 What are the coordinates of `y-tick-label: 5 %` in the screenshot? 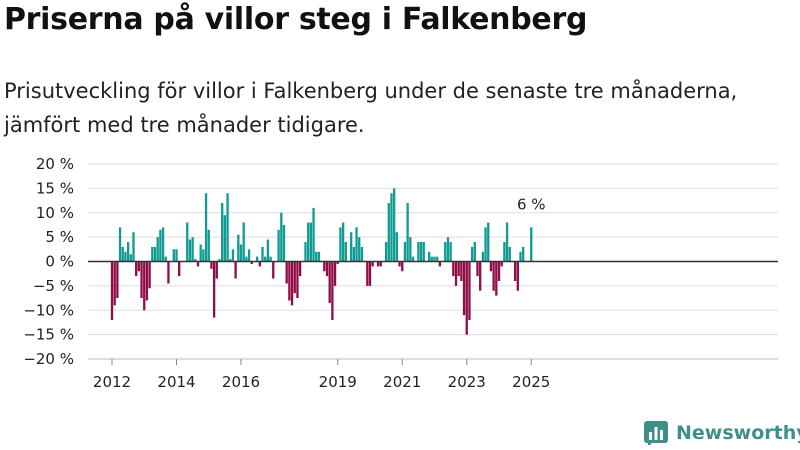 It's located at (59, 237).